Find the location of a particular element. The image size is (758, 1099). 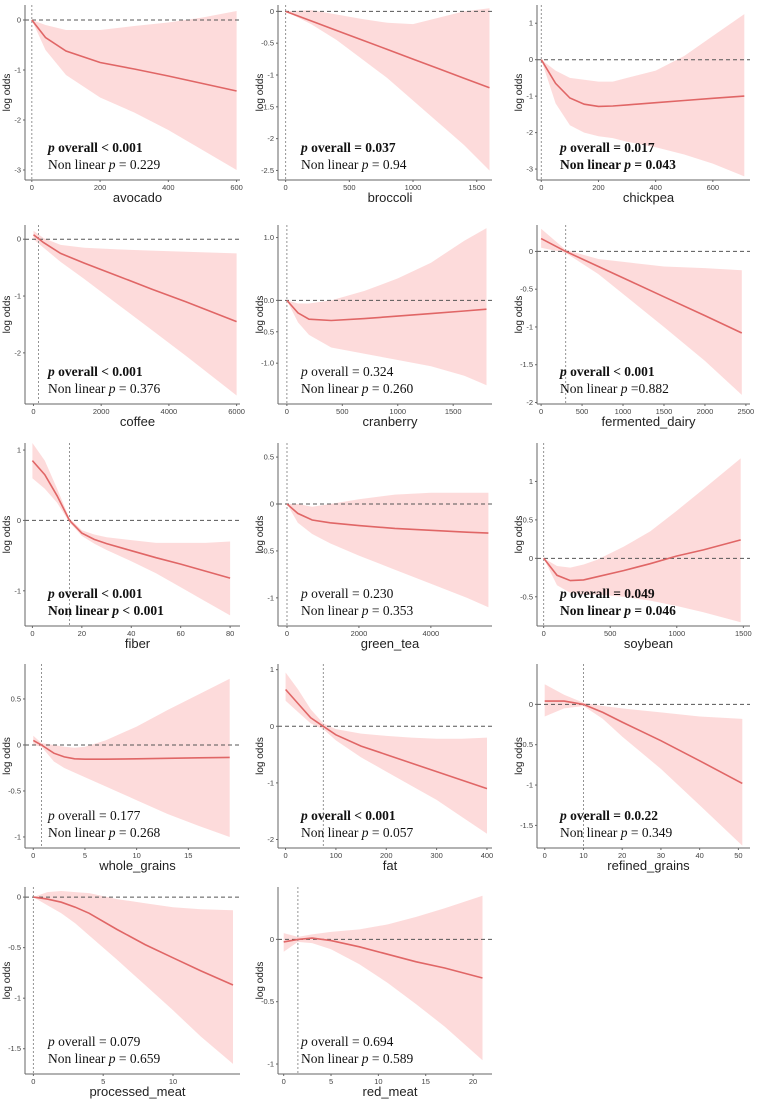

confidence-band-green_tea is located at coordinates (388, 550).